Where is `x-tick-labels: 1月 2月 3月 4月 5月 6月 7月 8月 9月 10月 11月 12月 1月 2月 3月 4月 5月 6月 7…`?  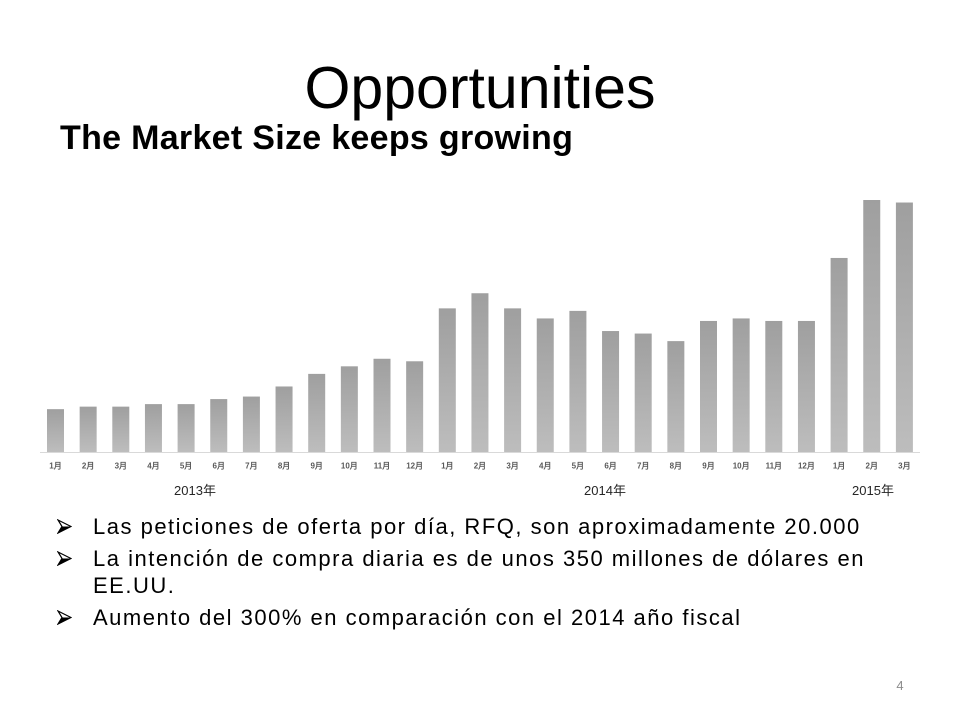
x-tick-labels: 1月 2月 3月 4月 5月 6月 7月 8月 9月 10月 11月 12月 1月 2月 3月 4月 5月 6月 7… is located at coordinates (479, 466).